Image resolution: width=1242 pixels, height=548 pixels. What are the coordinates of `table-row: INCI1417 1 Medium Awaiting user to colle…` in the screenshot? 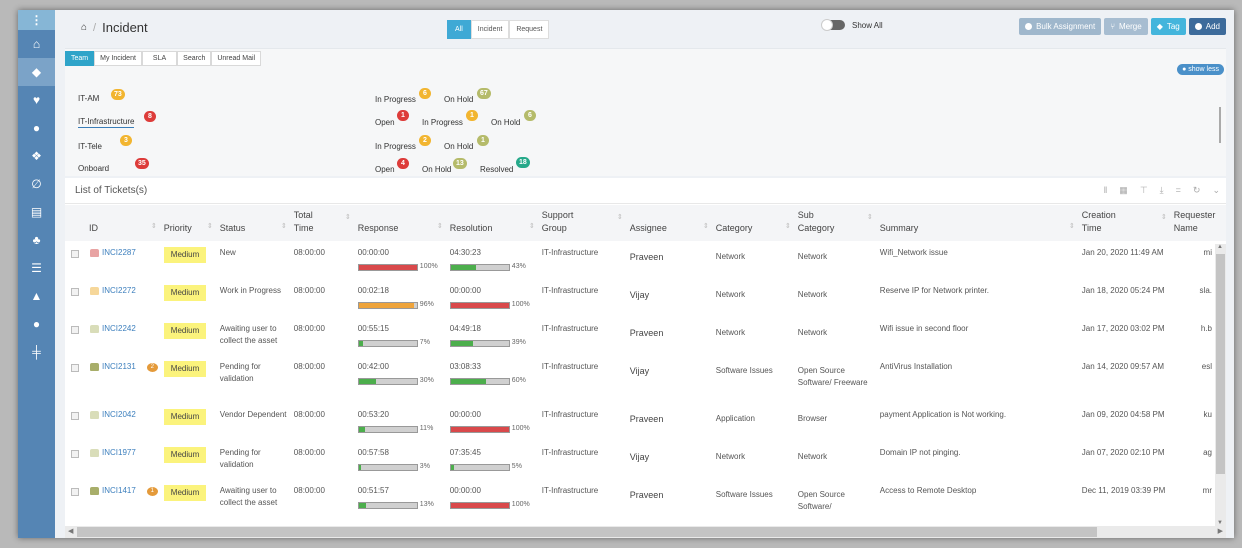 It's located at (645, 503).